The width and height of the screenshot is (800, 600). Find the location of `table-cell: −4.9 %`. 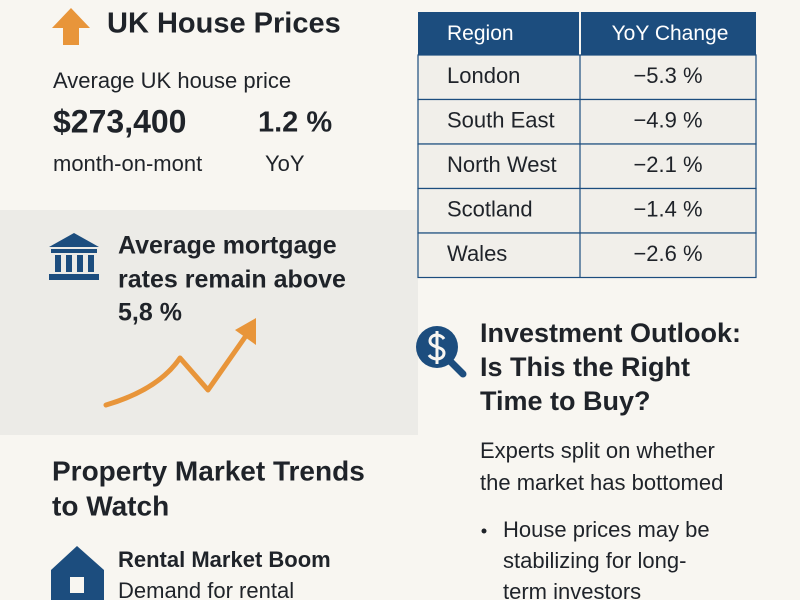

table-cell: −4.9 % is located at coordinates (667, 120).